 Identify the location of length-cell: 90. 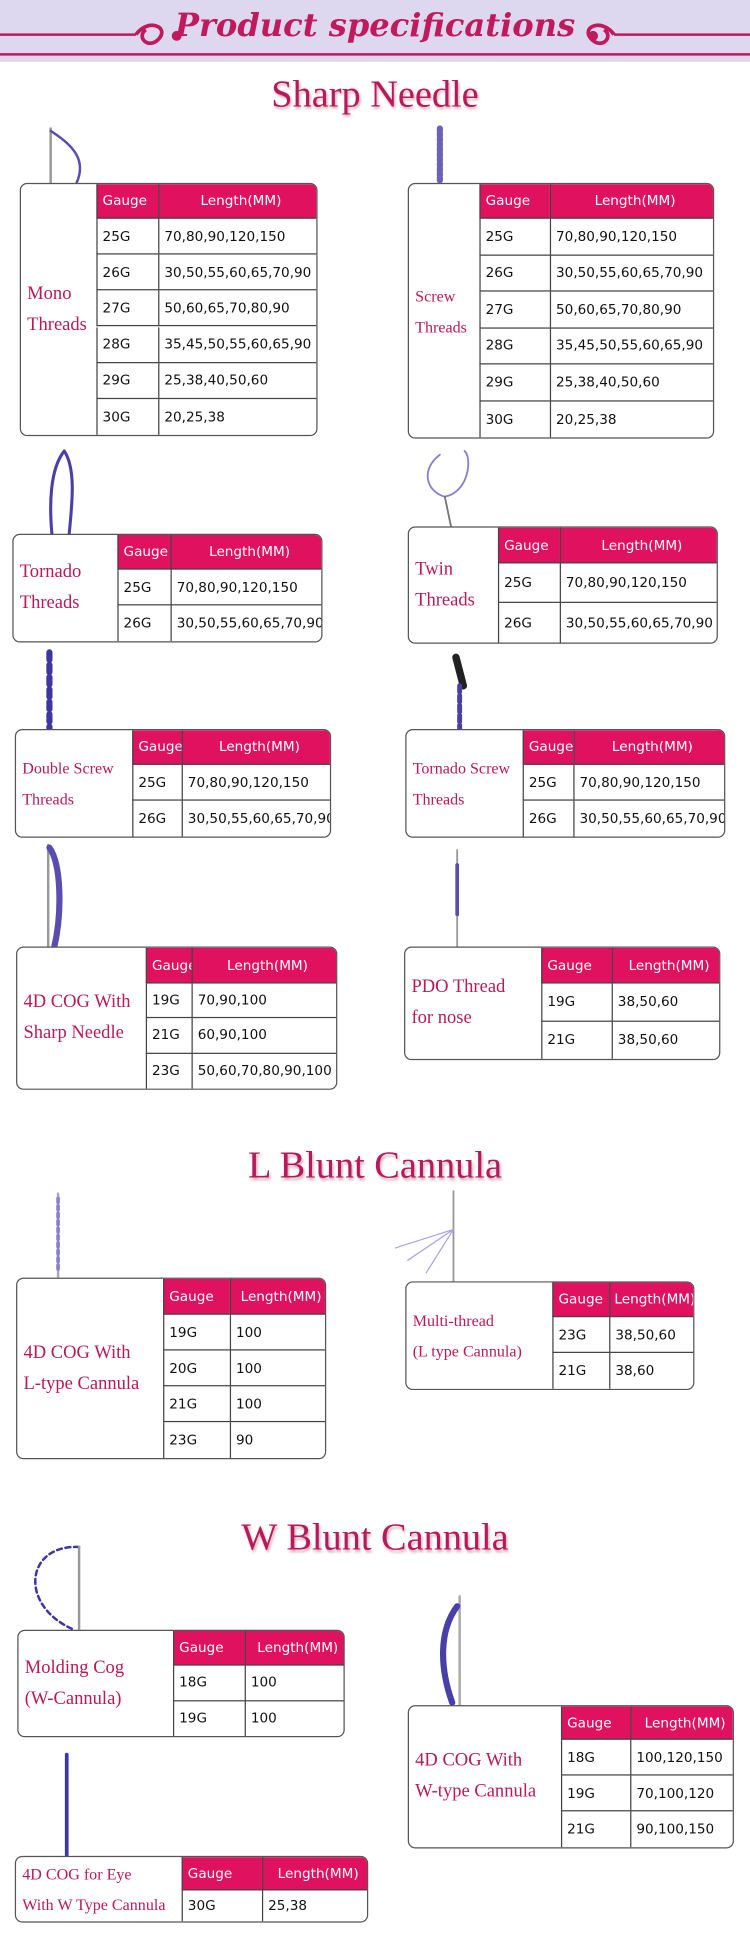
(277, 1440).